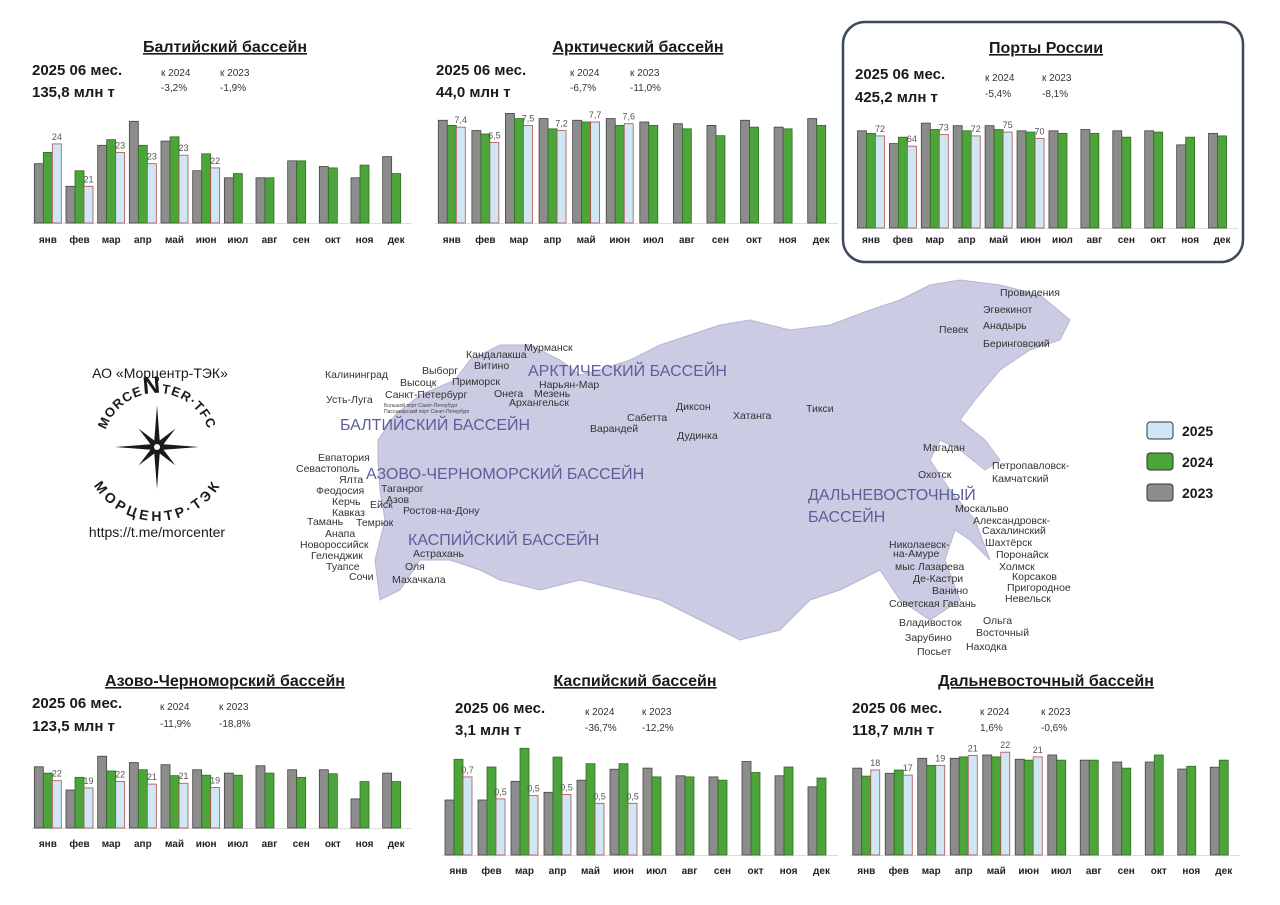 The image size is (1280, 905). What do you see at coordinates (820, 409) in the screenshot?
I see `port-label: Тикси` at bounding box center [820, 409].